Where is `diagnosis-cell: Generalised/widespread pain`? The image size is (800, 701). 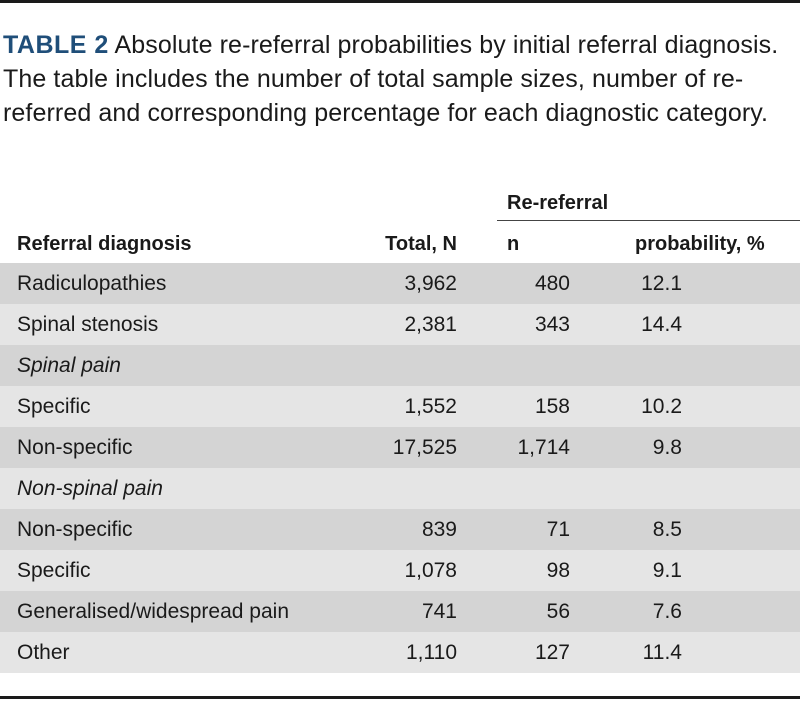
diagnosis-cell: Generalised/widespread pain is located at coordinates (153, 611).